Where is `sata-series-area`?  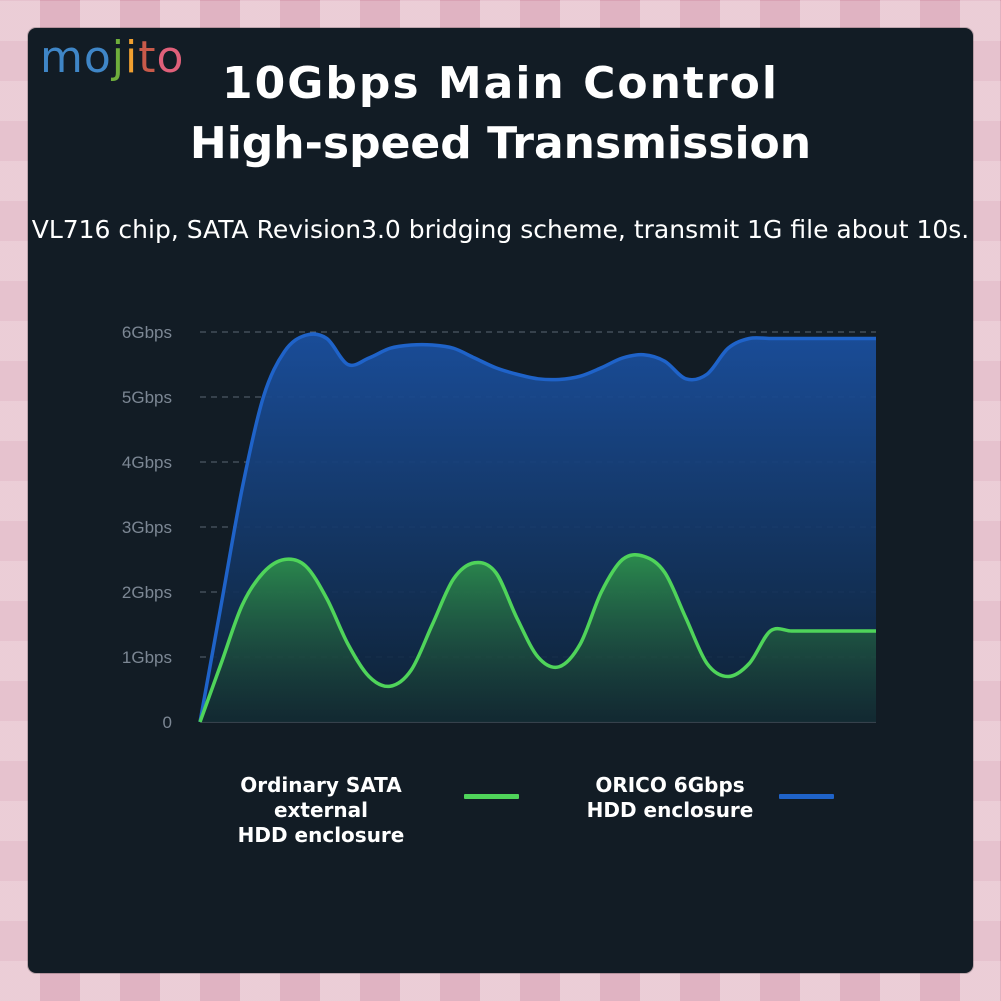 sata-series-area is located at coordinates (538, 638).